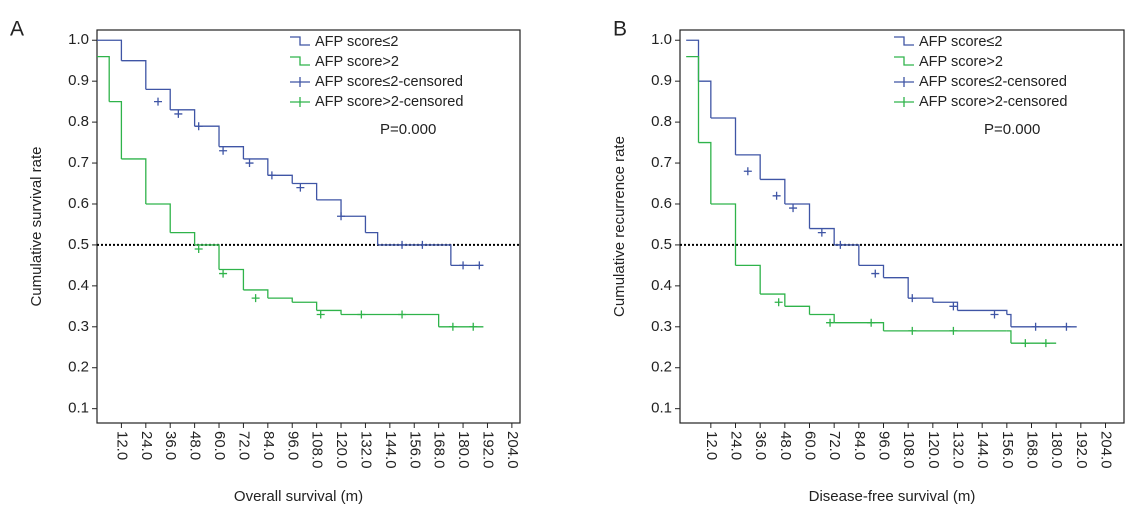 The width and height of the screenshot is (1125, 511). I want to click on x-tick-label: 168.0, so click(1032, 450).